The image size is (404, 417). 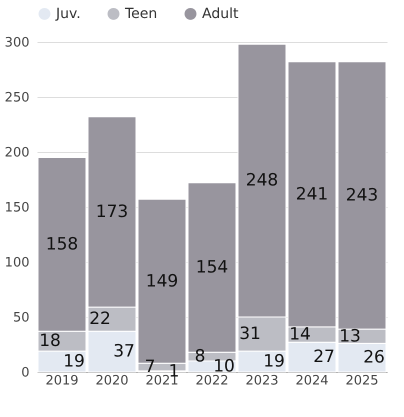 What do you see at coordinates (312, 381) in the screenshot?
I see `x-tick-label: 2024` at bounding box center [312, 381].